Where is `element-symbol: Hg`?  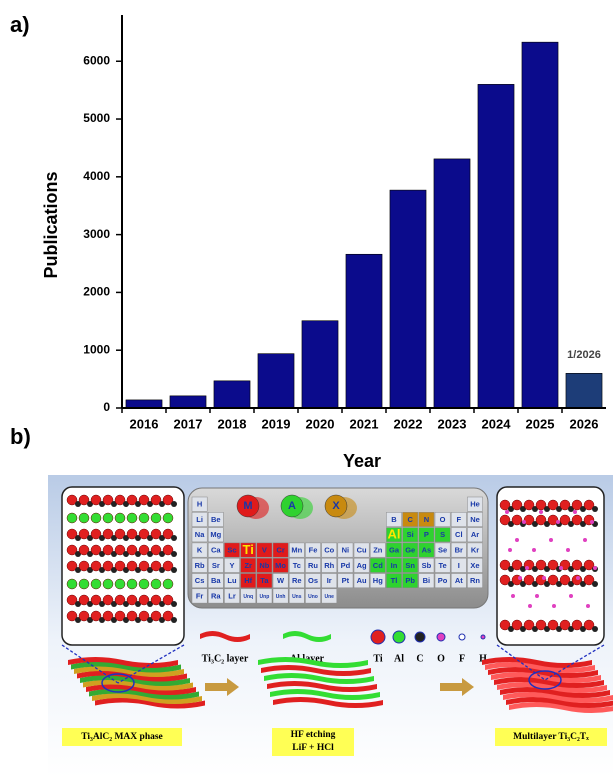 element-symbol: Hg is located at coordinates (378, 580).